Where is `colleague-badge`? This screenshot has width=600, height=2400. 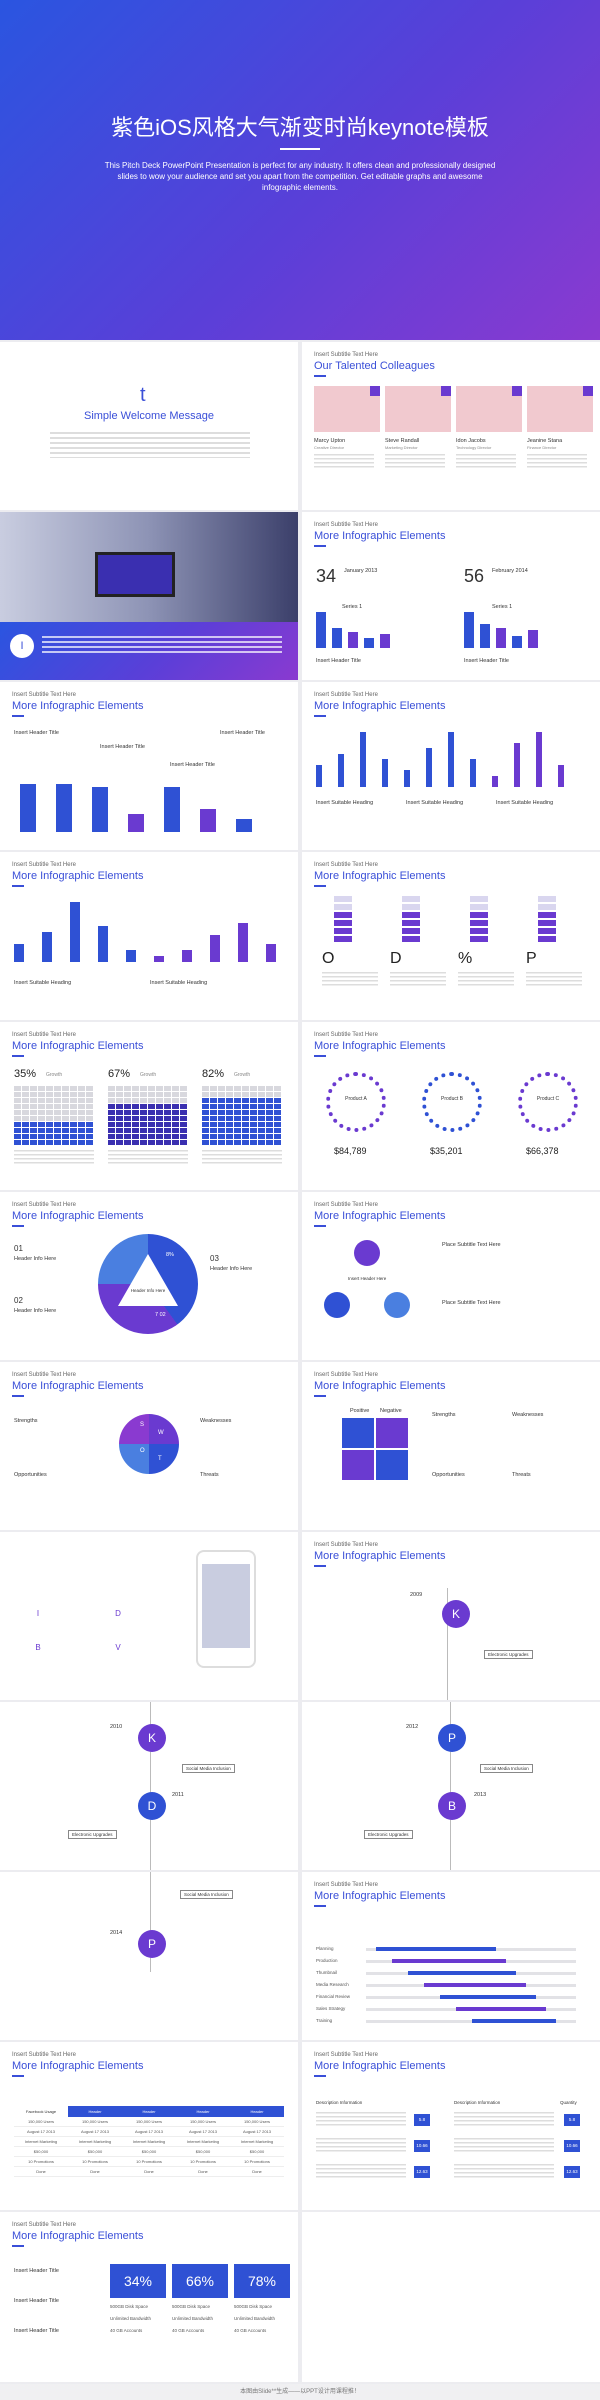 colleague-badge is located at coordinates (517, 391).